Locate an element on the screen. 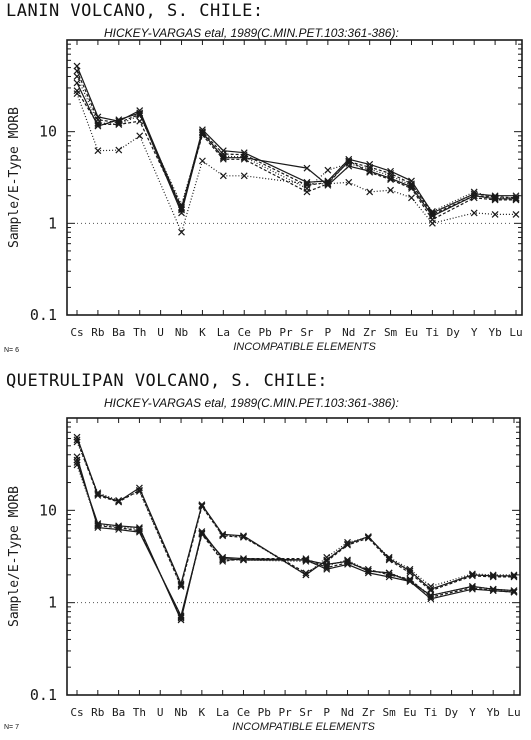 The image size is (531, 740). x-axis-label: INCOMPATIBLE ELEMENTS is located at coordinates (304, 347).